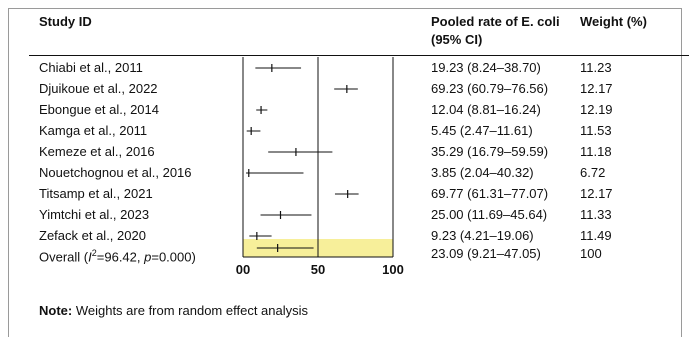 Image resolution: width=698 pixels, height=344 pixels. I want to click on overall-ci: 23.09 (9.21–47.05), so click(486, 253).